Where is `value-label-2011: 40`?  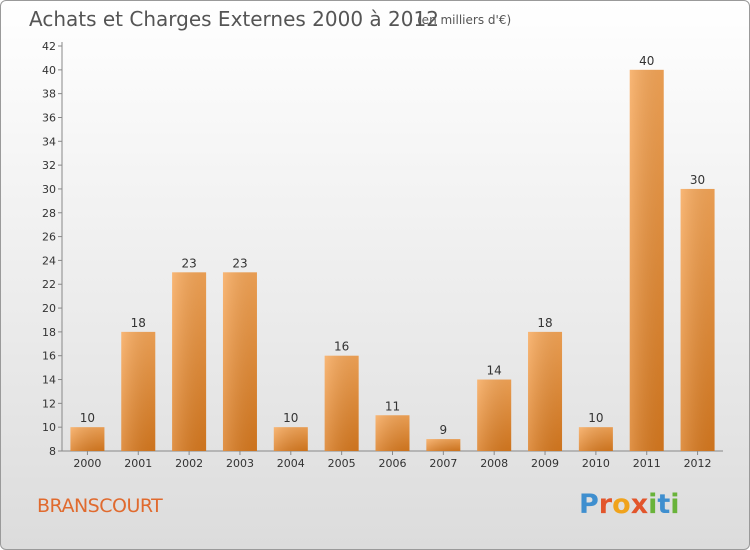
value-label-2011: 40 is located at coordinates (646, 61).